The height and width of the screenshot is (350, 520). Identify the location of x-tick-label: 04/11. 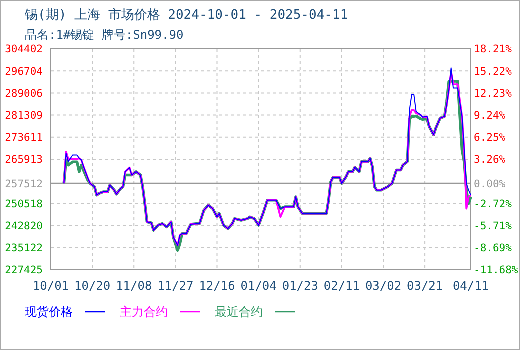
(471, 286).